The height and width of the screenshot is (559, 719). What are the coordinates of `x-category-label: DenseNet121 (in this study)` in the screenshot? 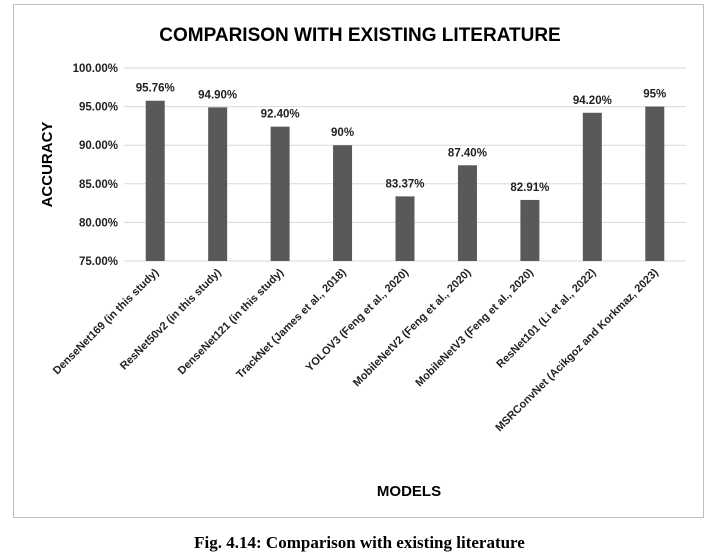 It's located at (231, 321).